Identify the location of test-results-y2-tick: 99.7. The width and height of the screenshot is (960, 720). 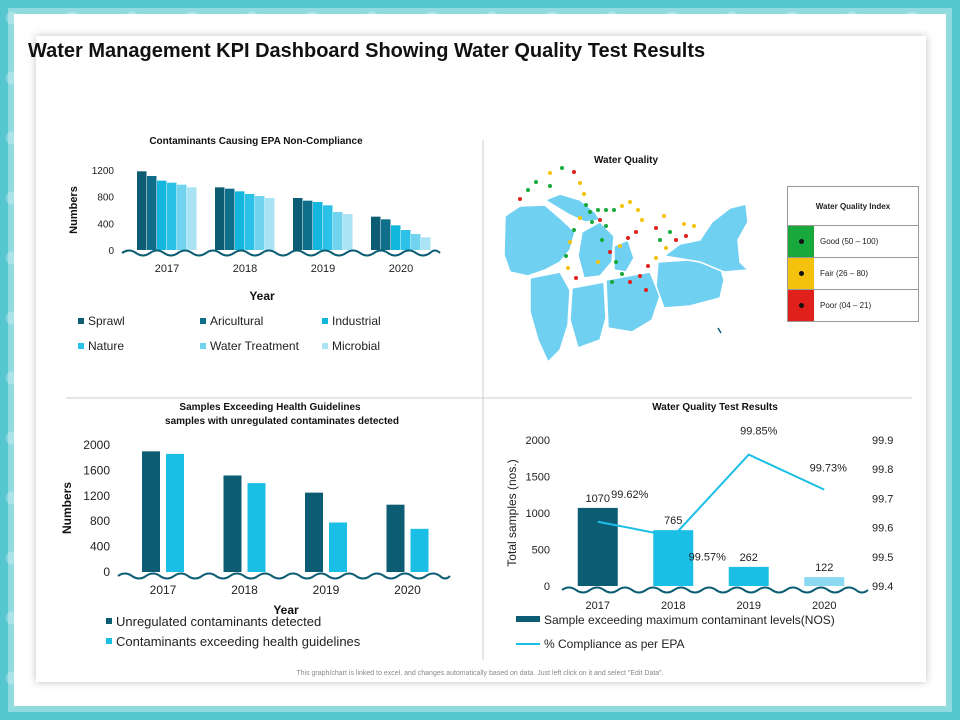
(882, 499).